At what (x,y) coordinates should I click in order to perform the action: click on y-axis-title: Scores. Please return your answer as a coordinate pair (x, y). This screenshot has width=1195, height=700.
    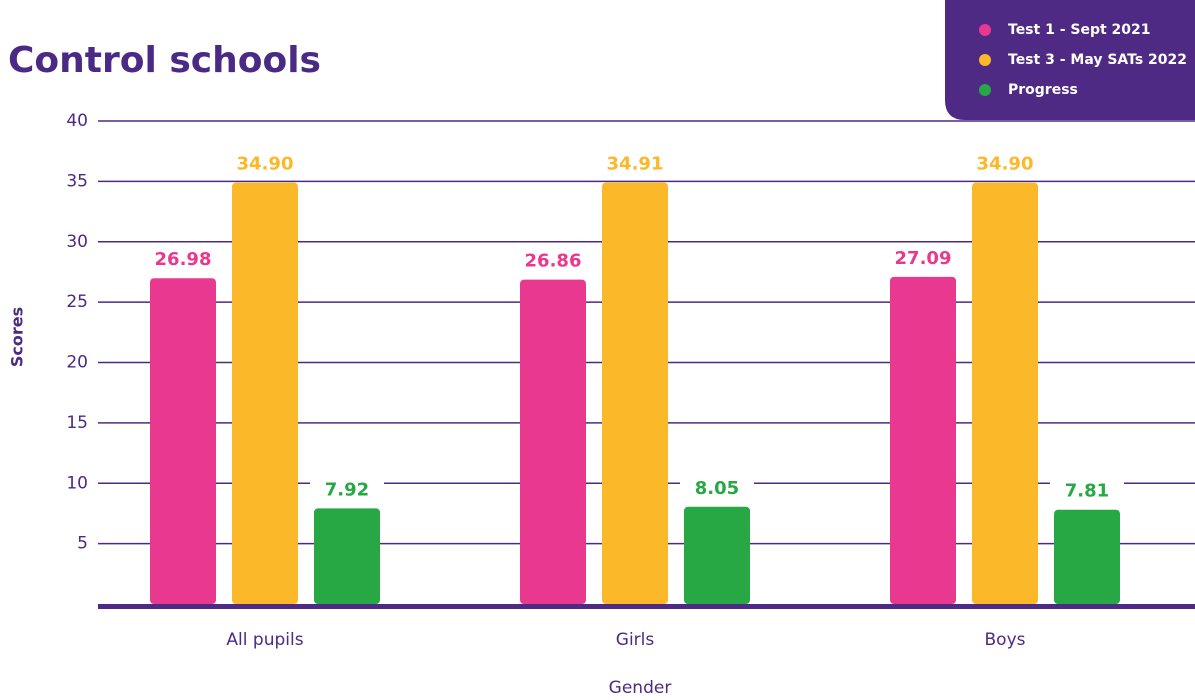
    Looking at the image, I should click on (17, 337).